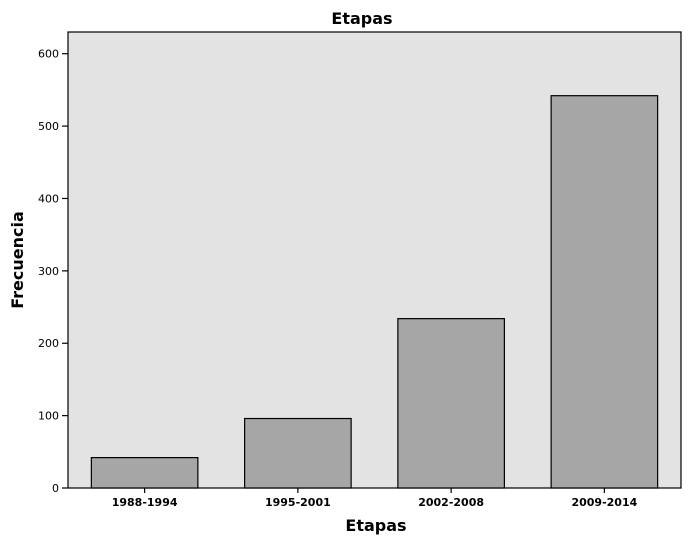 This screenshot has height=537, width=691. I want to click on y-tick-label: 200, so click(48, 343).